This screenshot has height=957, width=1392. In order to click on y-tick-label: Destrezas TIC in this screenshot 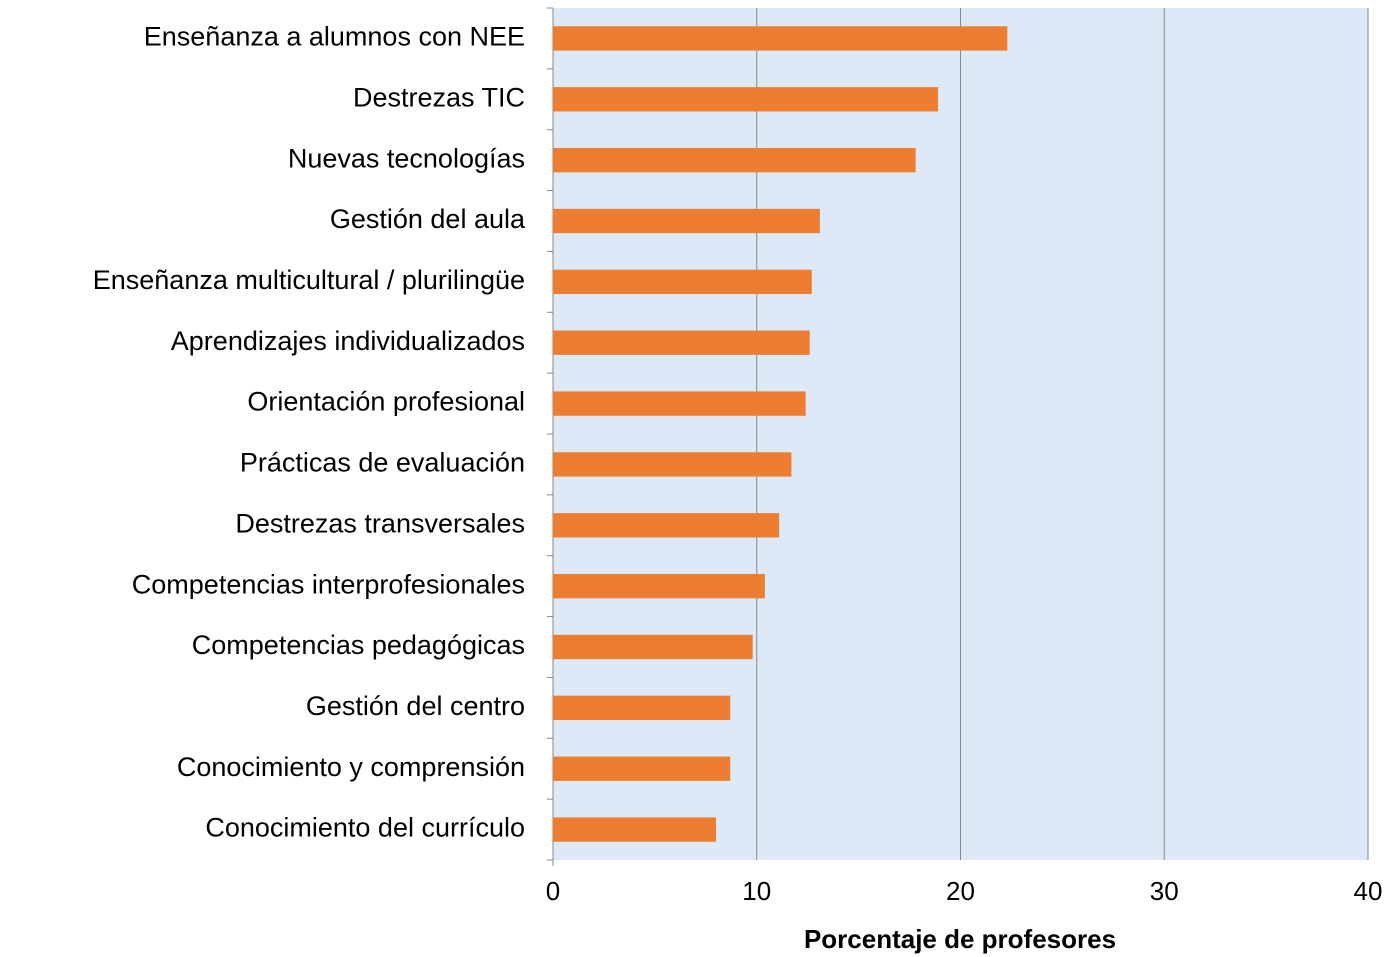, I will do `click(439, 97)`.